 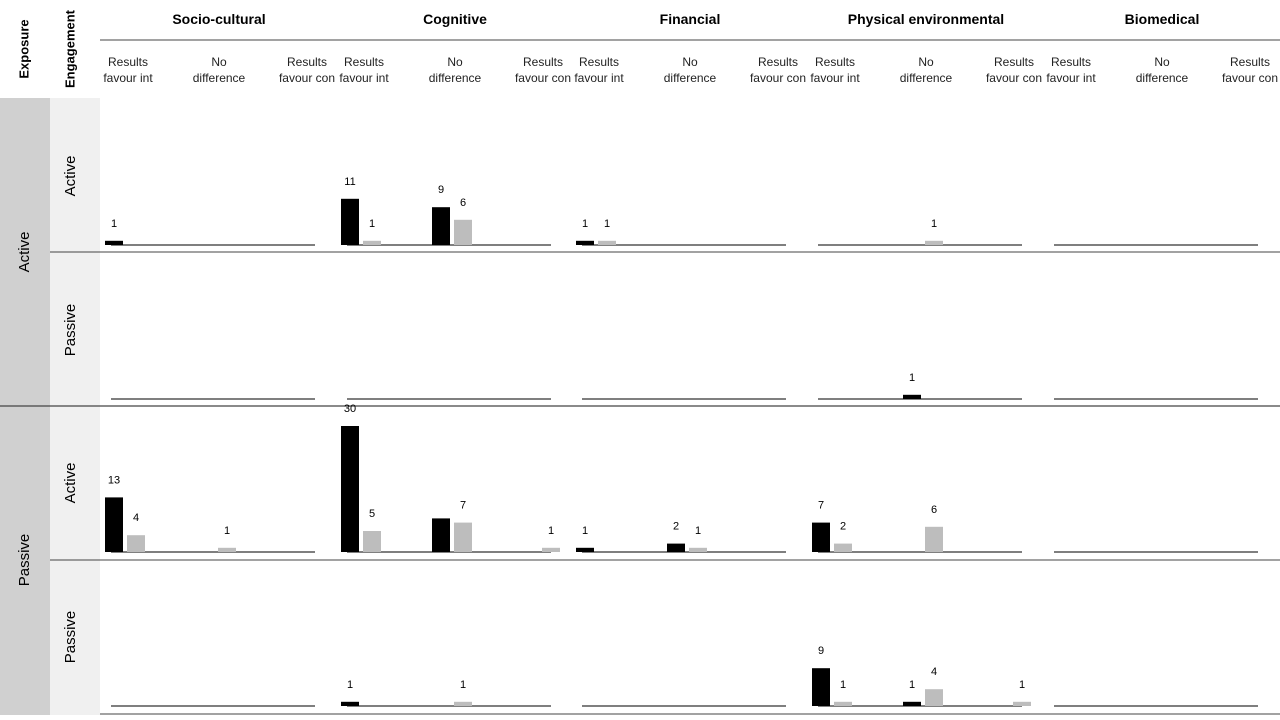 I want to click on value-label-passive-active-socio-cultural-results-favour-int-black: 13, so click(x=114, y=480).